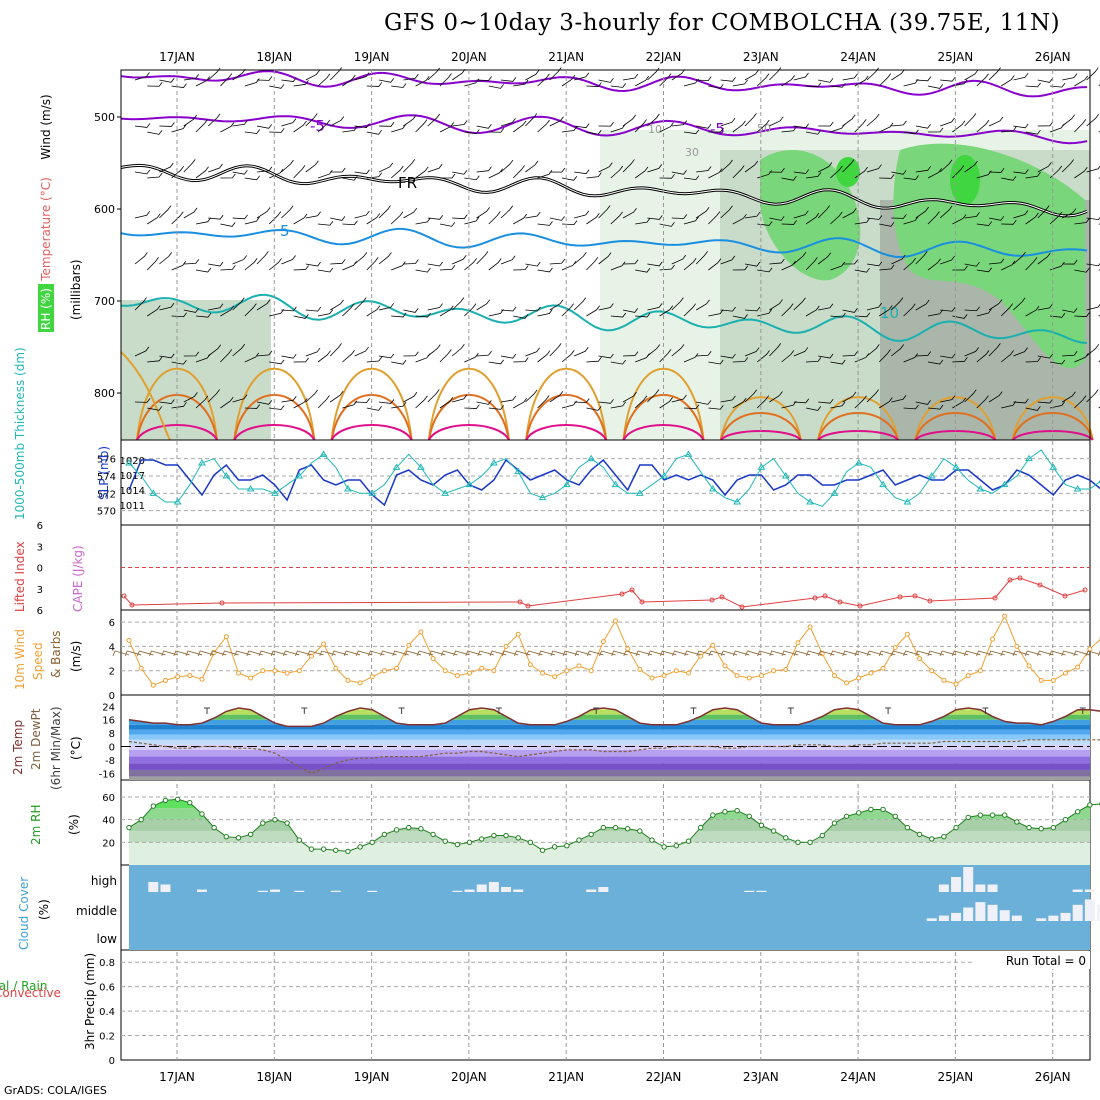 The width and height of the screenshot is (1100, 1100). What do you see at coordinates (107, 1037) in the screenshot?
I see `precip-tick-label: 0.2` at bounding box center [107, 1037].